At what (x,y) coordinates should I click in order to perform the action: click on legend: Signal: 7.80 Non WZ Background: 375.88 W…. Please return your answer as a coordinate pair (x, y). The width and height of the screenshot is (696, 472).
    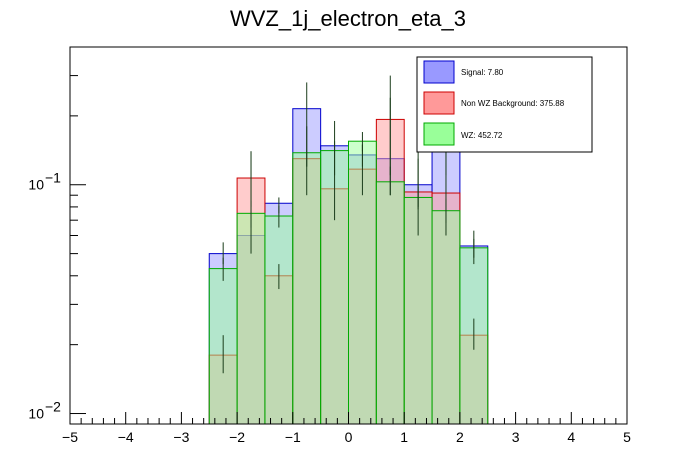
    Looking at the image, I should click on (504, 104).